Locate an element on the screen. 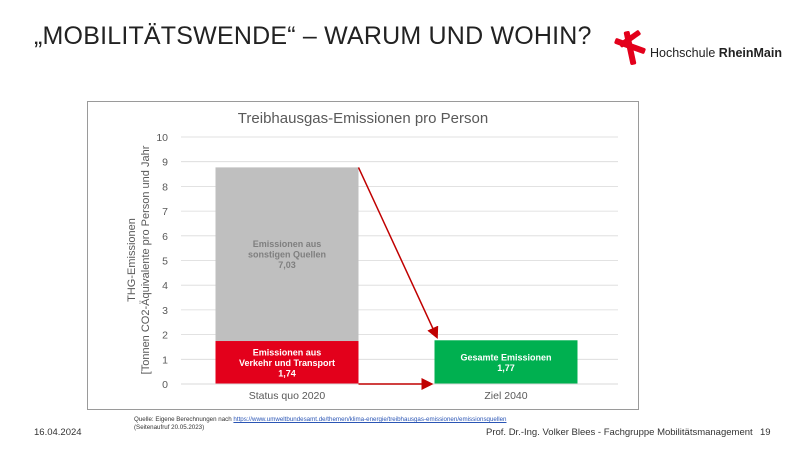 This screenshot has height=450, width=800. bar-other-data-label: 7,03 is located at coordinates (287, 265).